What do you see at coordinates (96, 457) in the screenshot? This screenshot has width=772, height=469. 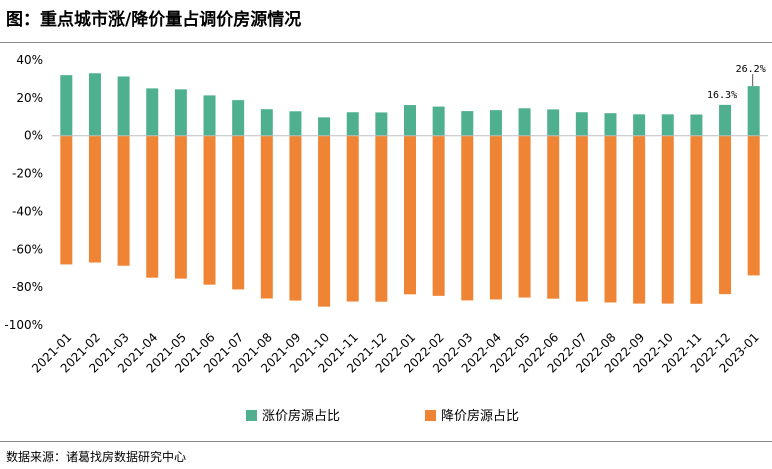 I see `source-note: 数据来源：诸葛找房数据研究中心` at bounding box center [96, 457].